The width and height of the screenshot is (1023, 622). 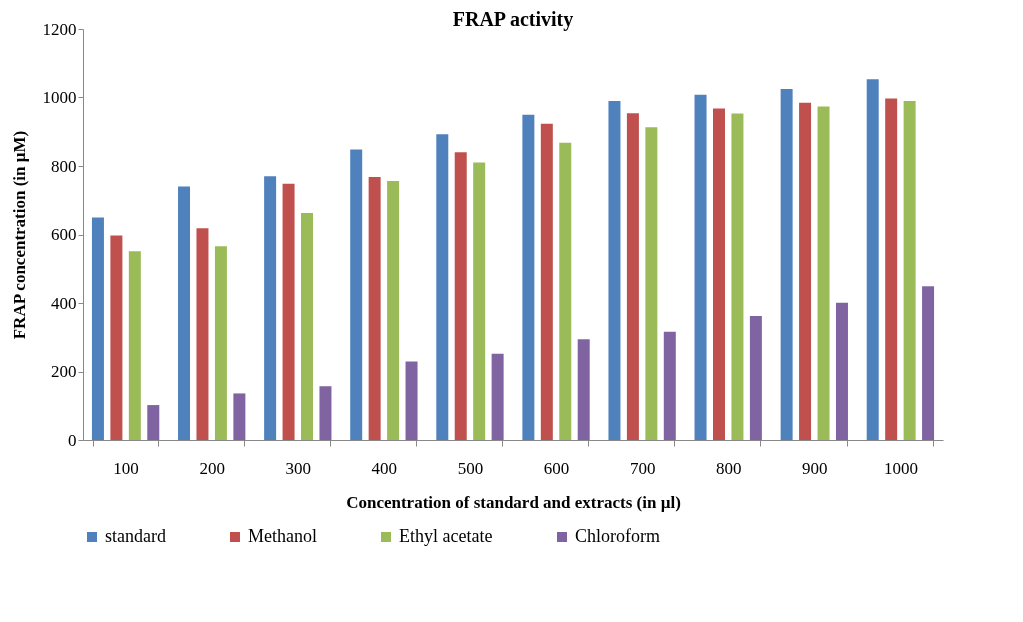 I want to click on x-axis-title: Concentration of standard and extracts (in µl), so click(x=513, y=502).